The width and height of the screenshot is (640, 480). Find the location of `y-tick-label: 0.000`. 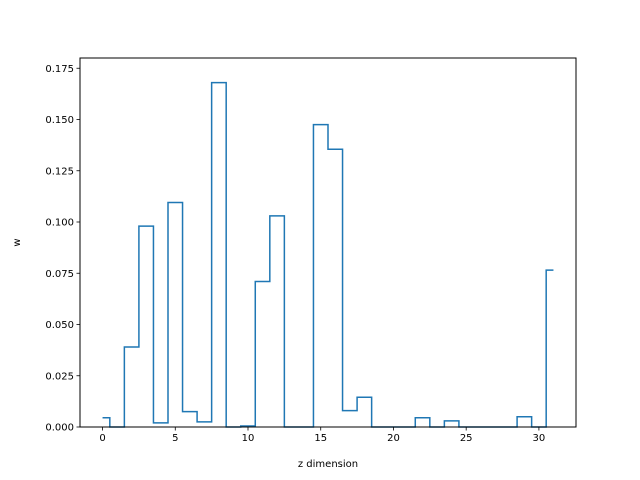

y-tick-label: 0.000 is located at coordinates (59, 428).